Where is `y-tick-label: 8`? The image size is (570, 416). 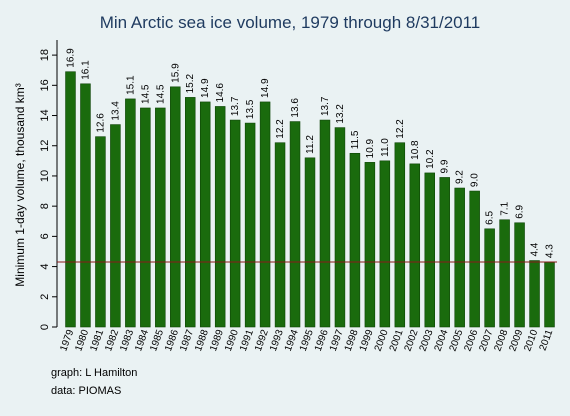
y-tick-label: 8 is located at coordinates (45, 206).